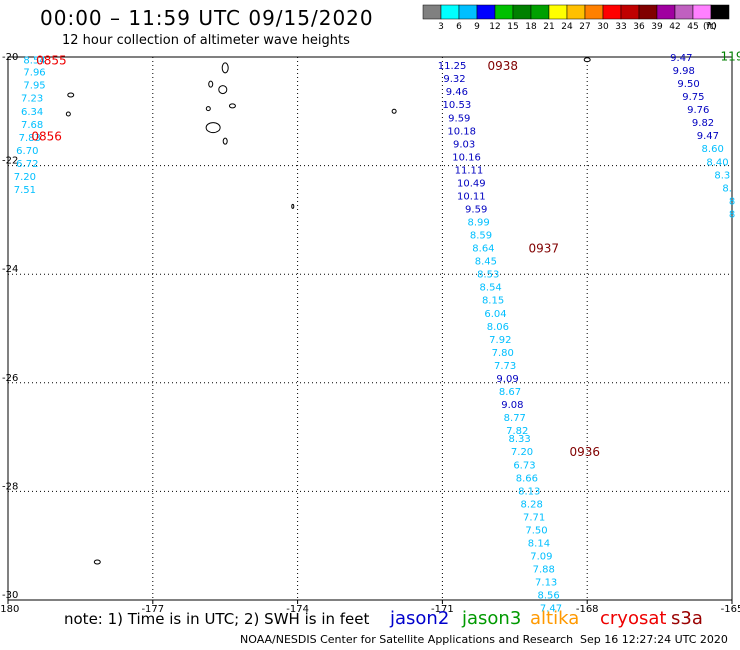  What do you see at coordinates (471, 183) in the screenshot?
I see `wave-height-label: 10.49` at bounding box center [471, 183].